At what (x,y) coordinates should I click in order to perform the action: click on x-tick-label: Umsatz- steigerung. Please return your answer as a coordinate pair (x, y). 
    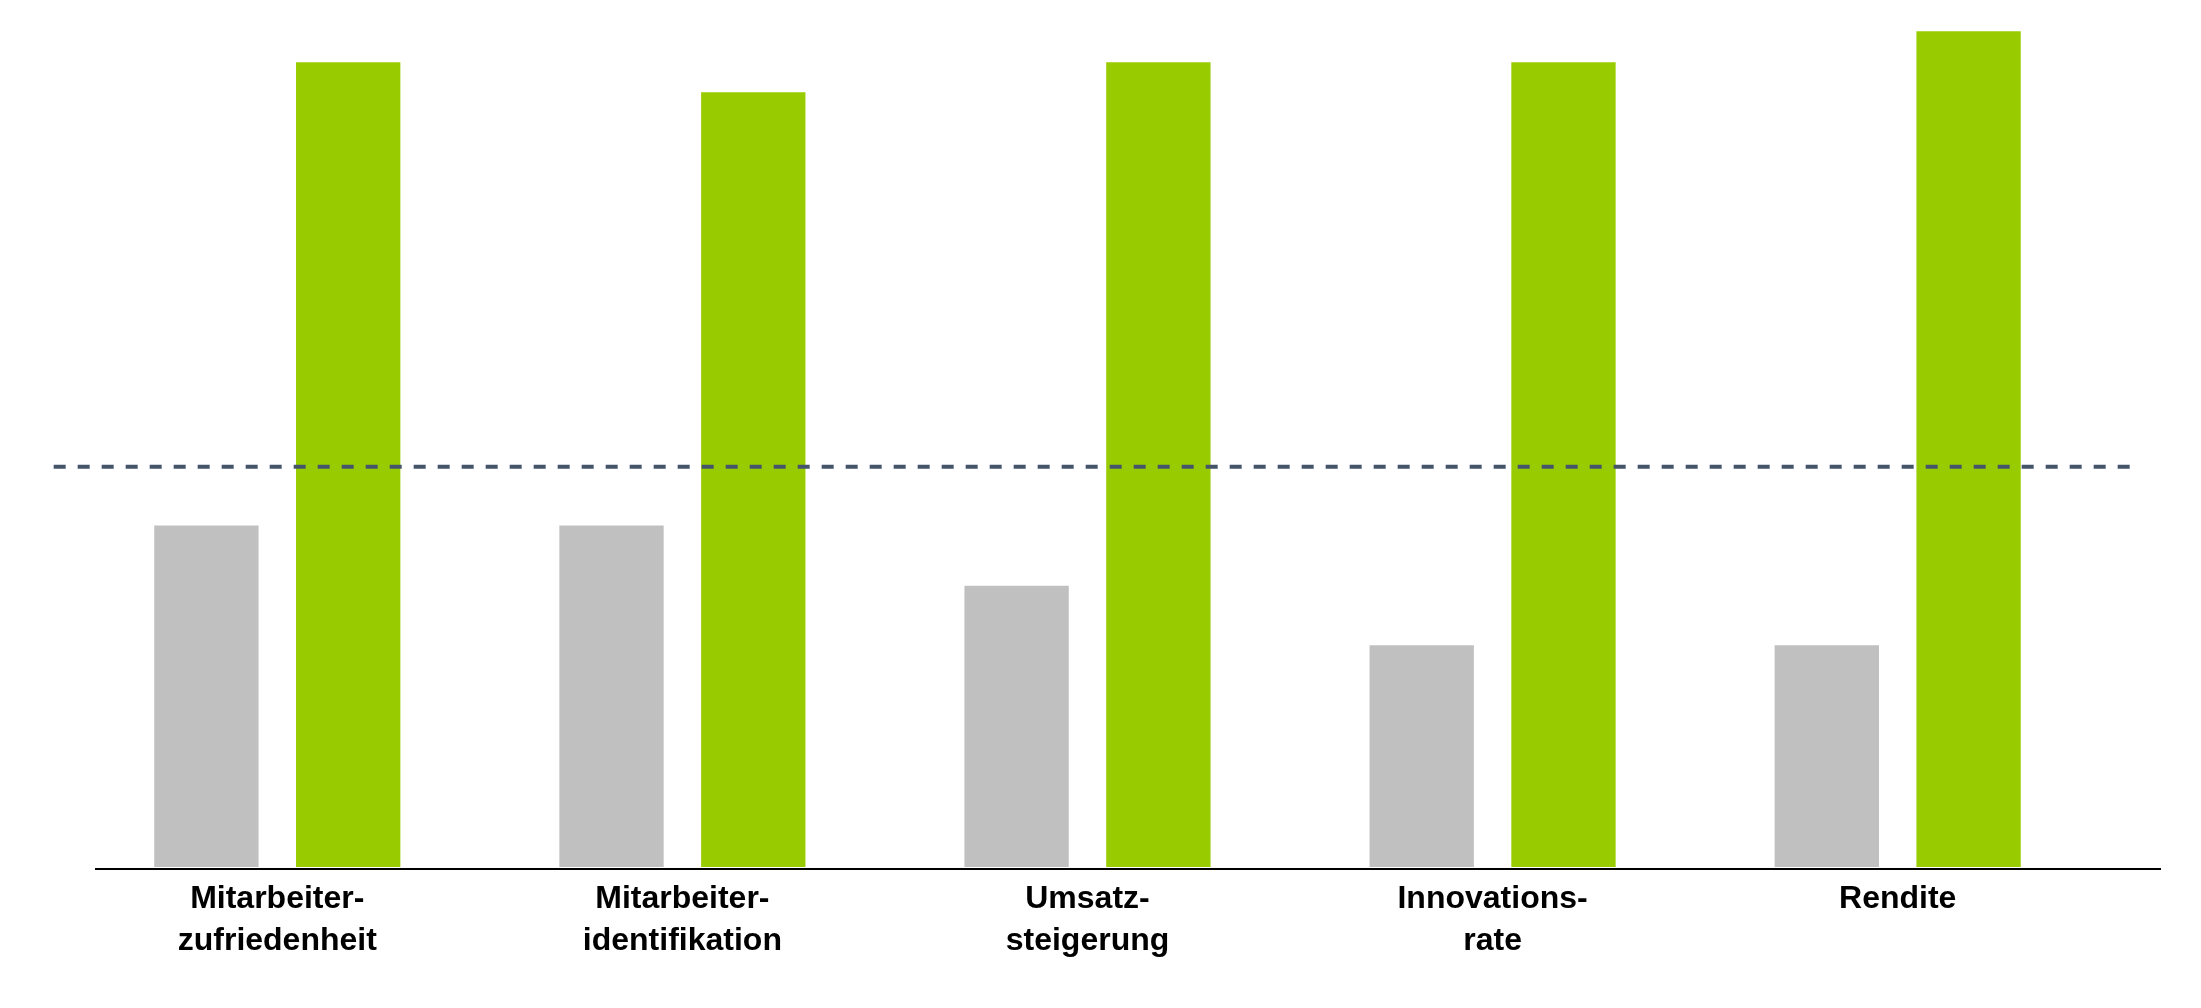
    Looking at the image, I should click on (1087, 918).